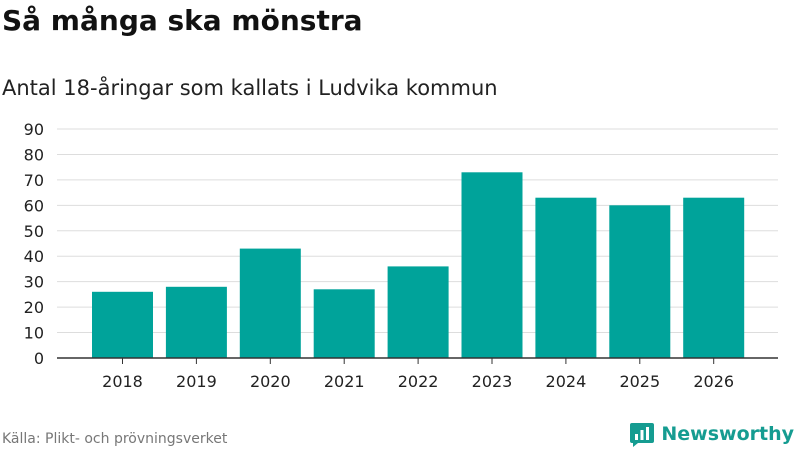 This screenshot has height=450, width=800. What do you see at coordinates (122, 324) in the screenshot?
I see `bar-2018` at bounding box center [122, 324].